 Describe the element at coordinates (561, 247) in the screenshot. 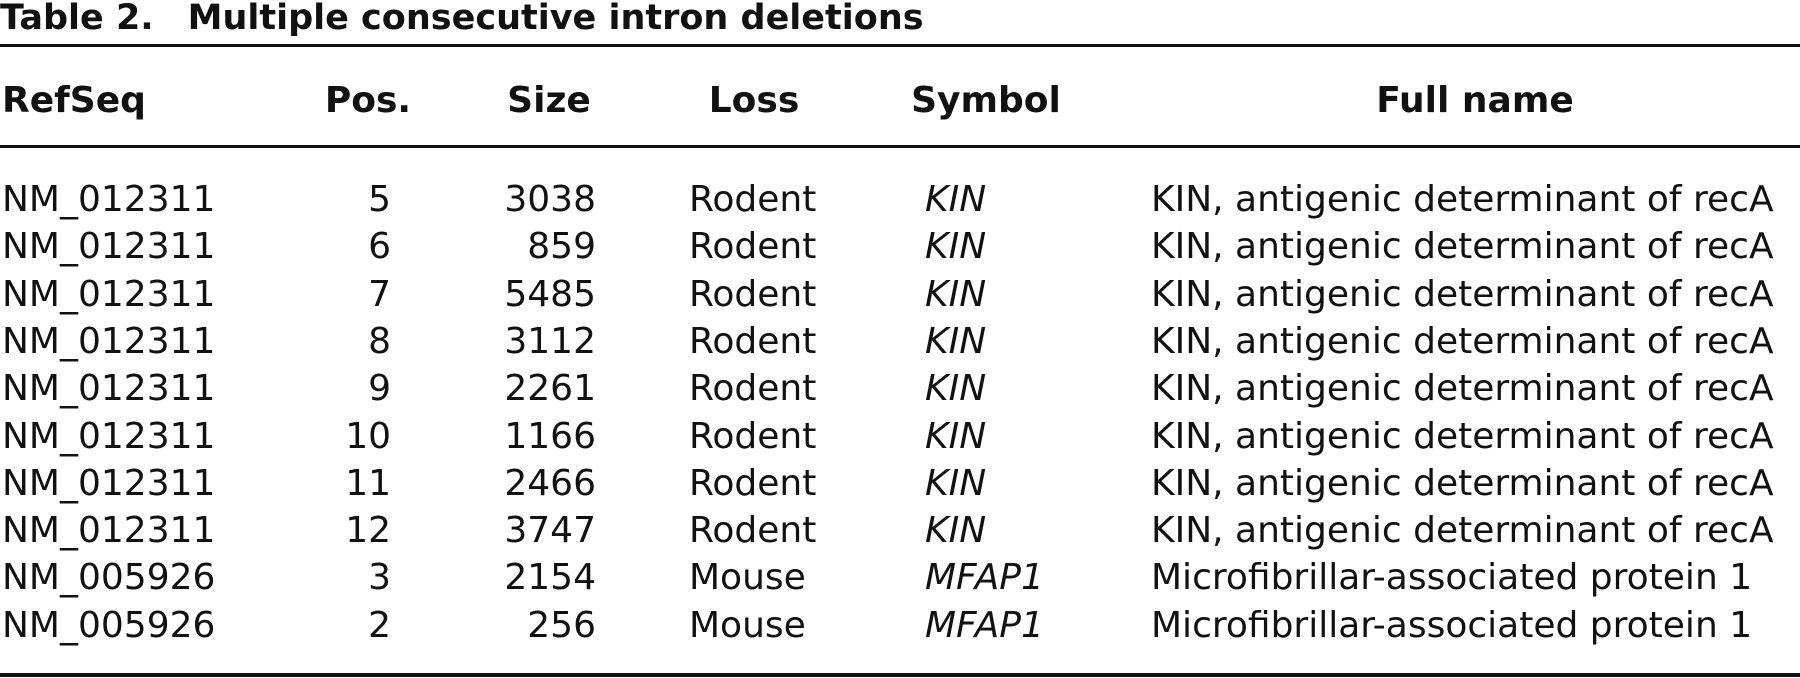

I see `table-cell: 859` at that location.